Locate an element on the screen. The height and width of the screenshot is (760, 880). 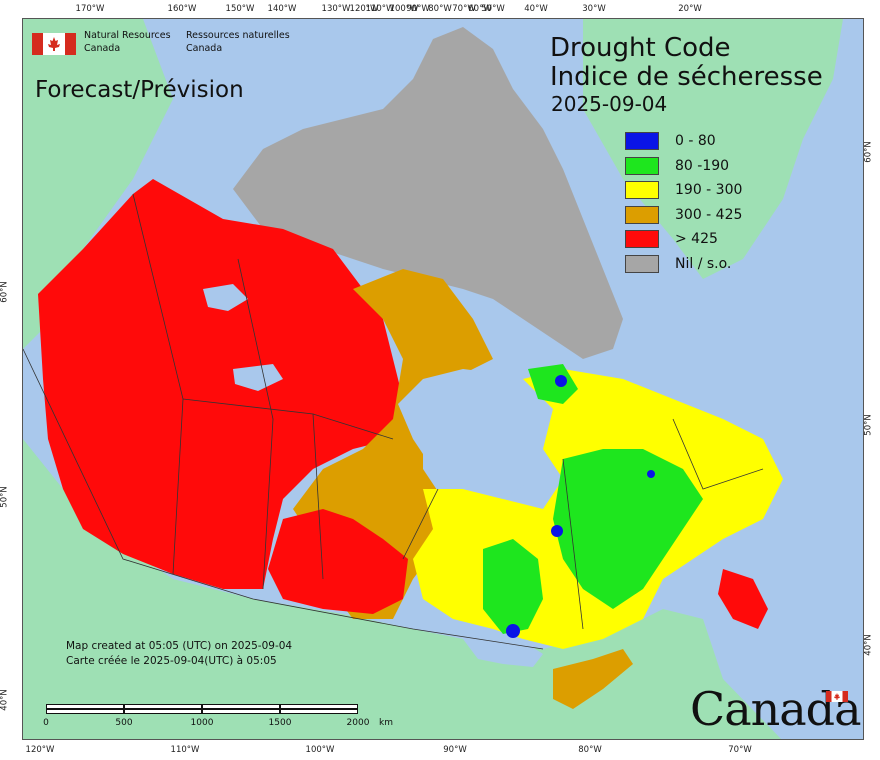
agency-en-line2: Canada is located at coordinates (102, 48).